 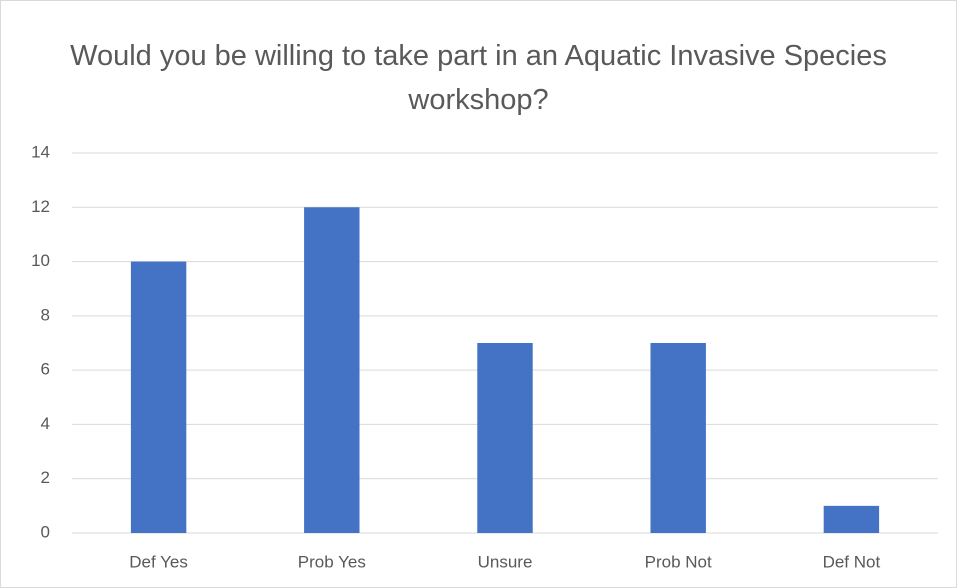 What do you see at coordinates (852, 561) in the screenshot?
I see `x-tick-label: Def Not` at bounding box center [852, 561].